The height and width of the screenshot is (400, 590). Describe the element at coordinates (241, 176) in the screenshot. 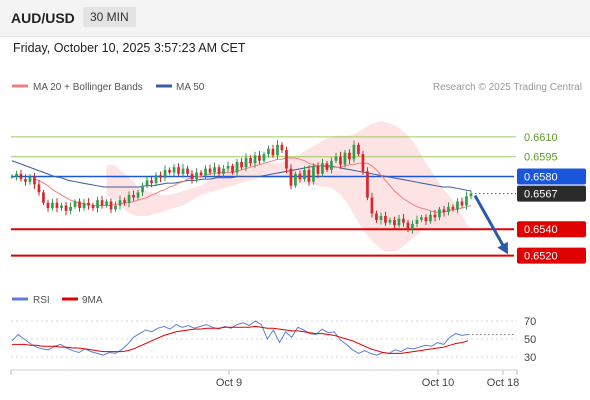

I see `ma50-line` at that location.